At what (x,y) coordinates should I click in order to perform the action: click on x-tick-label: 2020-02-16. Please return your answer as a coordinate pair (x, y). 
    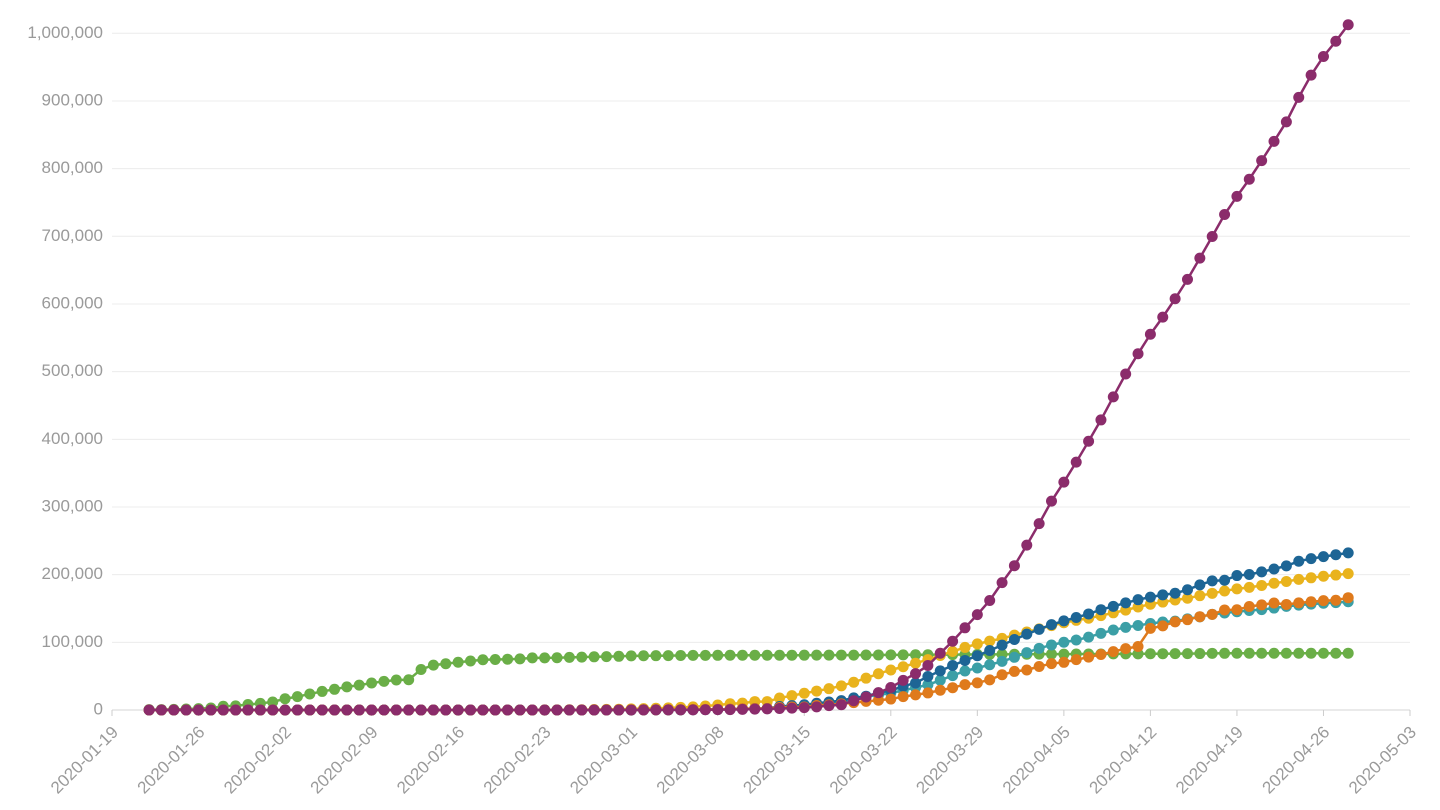
    Looking at the image, I should click on (430, 760).